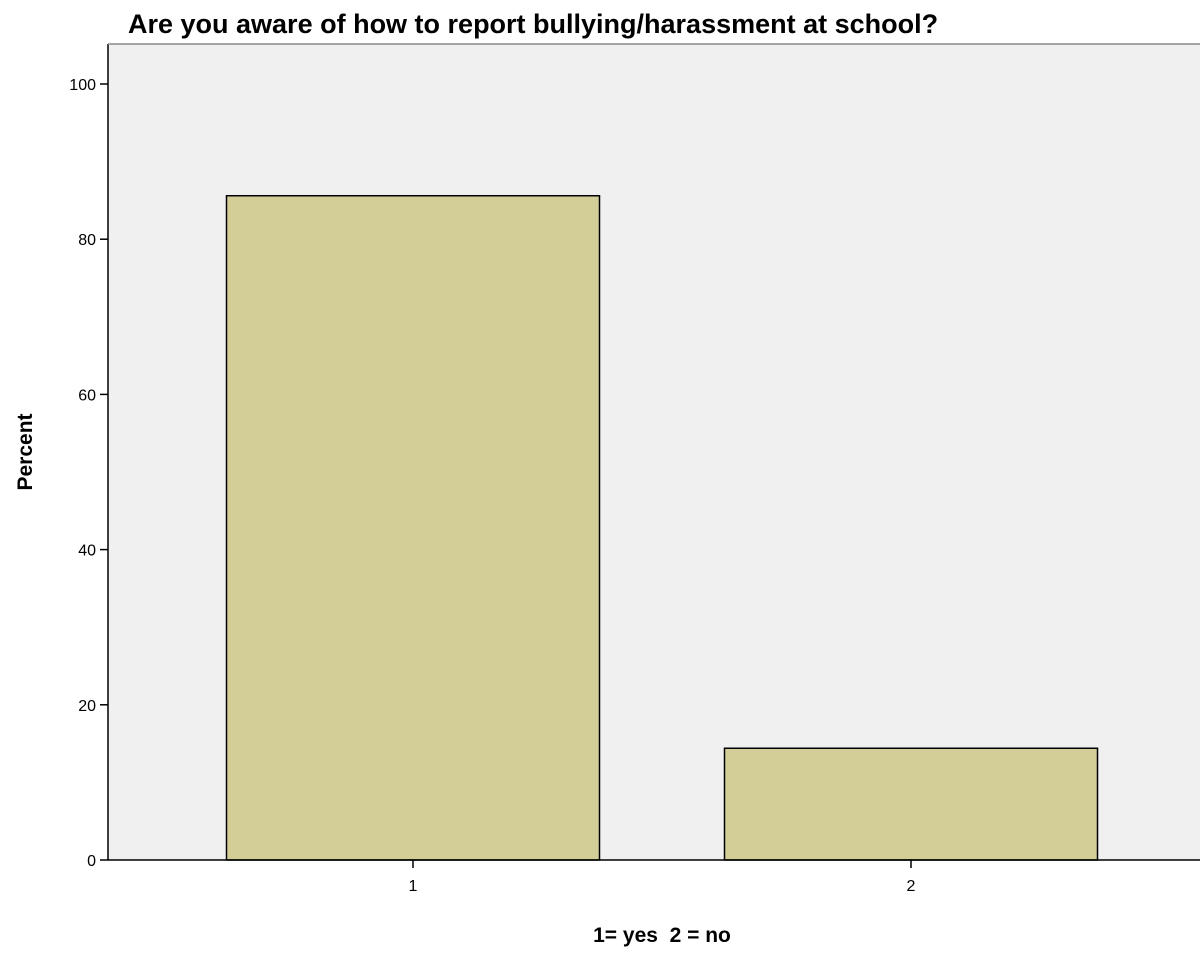 Image resolution: width=1200 pixels, height=953 pixels. Describe the element at coordinates (87, 706) in the screenshot. I see `y-tick-label: 20` at that location.